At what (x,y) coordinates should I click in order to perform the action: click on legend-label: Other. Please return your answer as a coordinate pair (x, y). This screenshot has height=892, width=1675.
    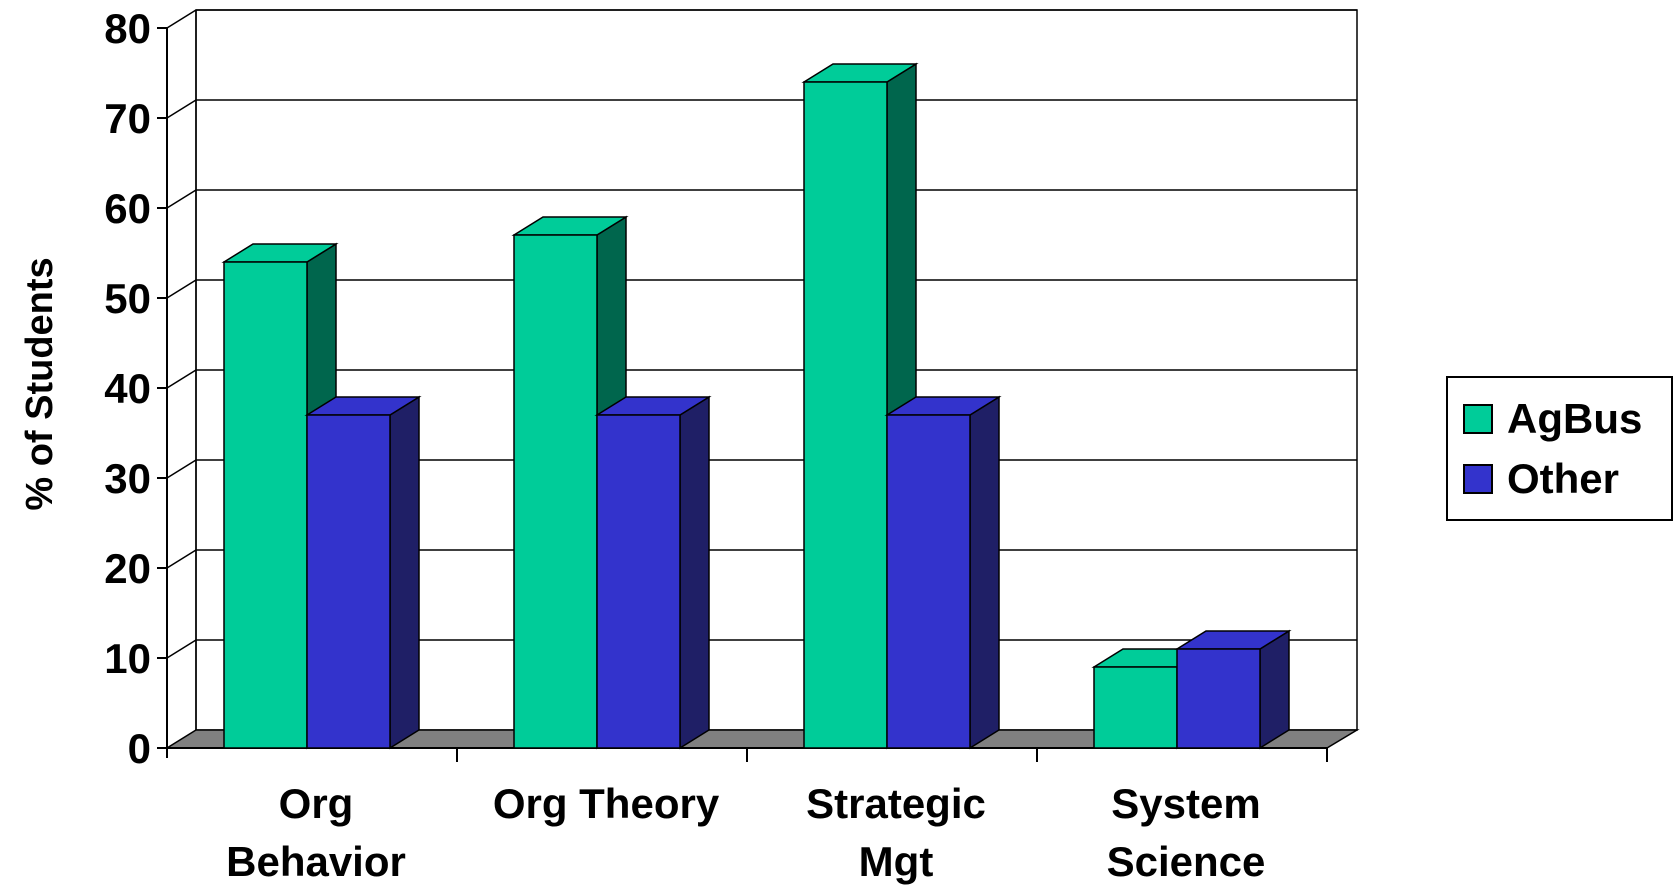
    Looking at the image, I should click on (1563, 478).